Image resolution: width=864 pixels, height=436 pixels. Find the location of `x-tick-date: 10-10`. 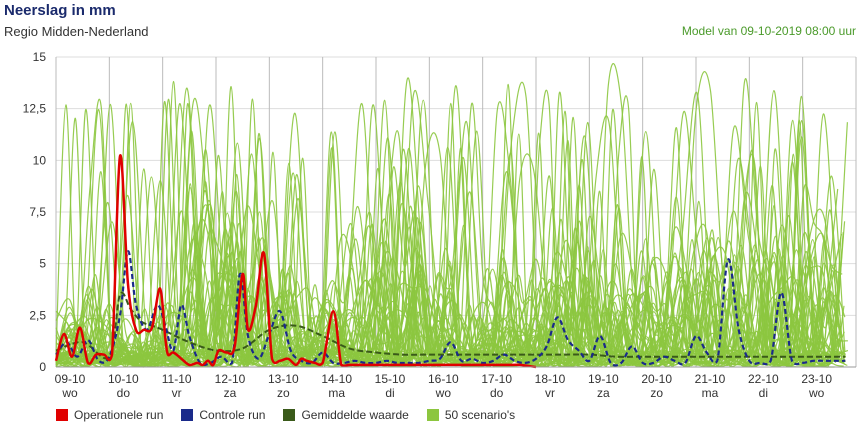

x-tick-date: 10-10 is located at coordinates (123, 379).